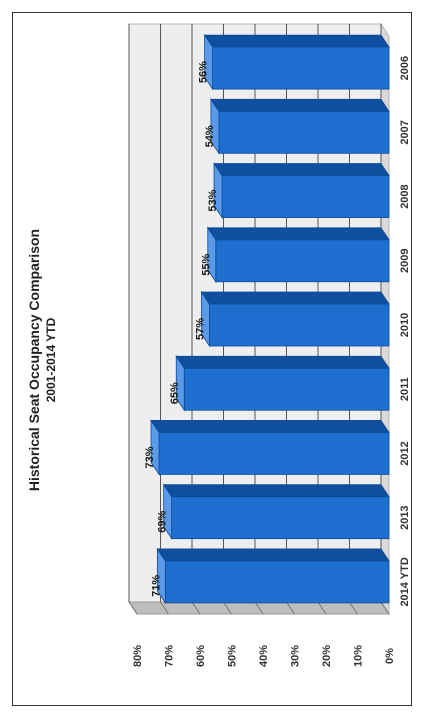 The height and width of the screenshot is (719, 425). Describe the element at coordinates (405, 325) in the screenshot. I see `x-tick-label: 2010` at that location.